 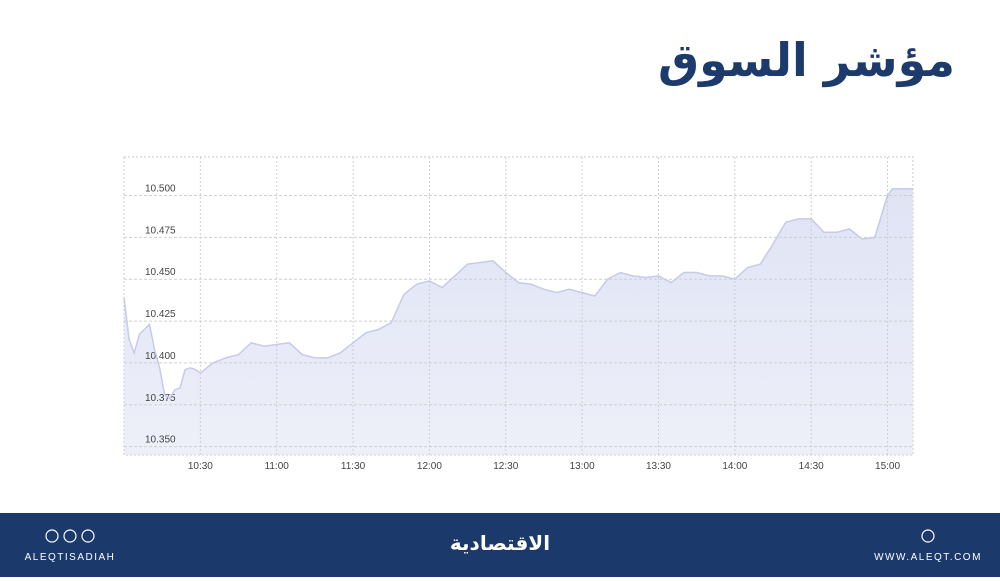 What do you see at coordinates (160, 189) in the screenshot?
I see `y-tick-label: 10.500` at bounding box center [160, 189].